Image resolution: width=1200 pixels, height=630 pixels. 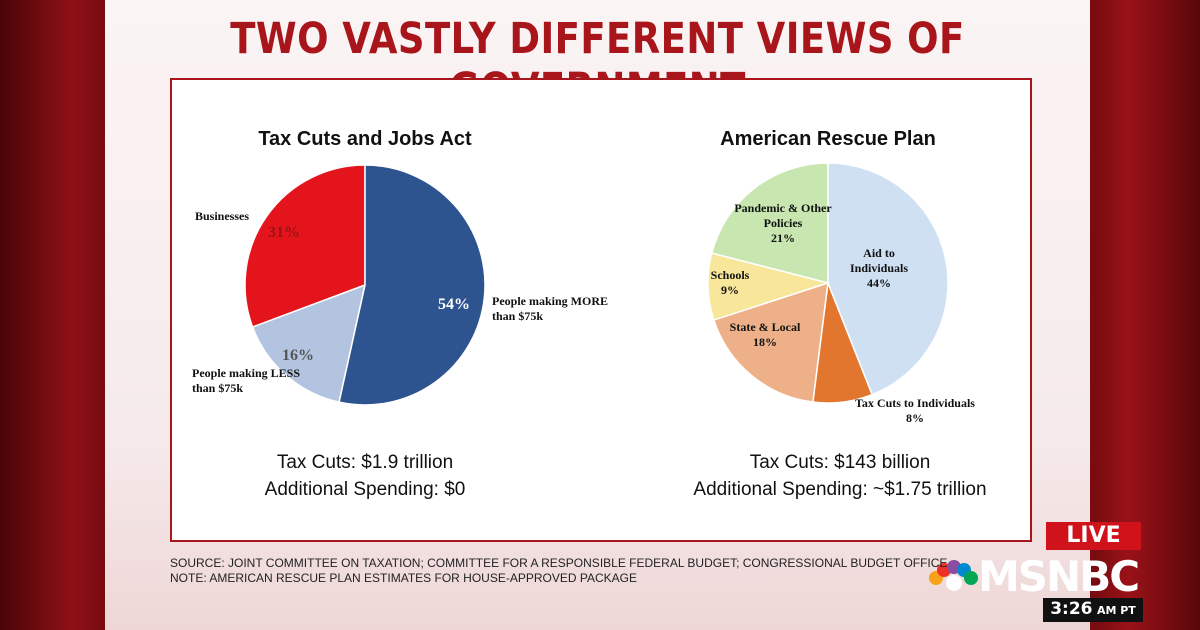 What do you see at coordinates (730, 290) in the screenshot?
I see `slice-value: 9%` at bounding box center [730, 290].